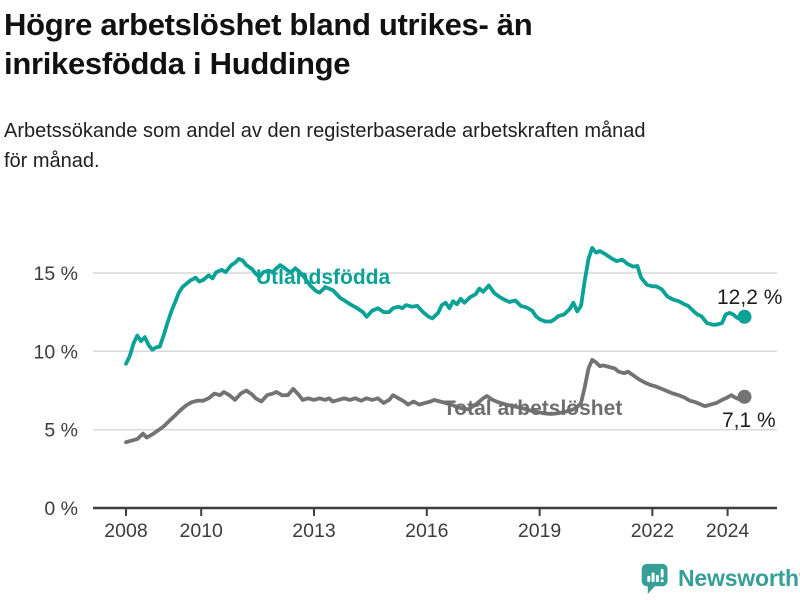 The image size is (800, 600). What do you see at coordinates (52, 161) in the screenshot?
I see `chart-subtitle-line-2: för månad.` at bounding box center [52, 161].